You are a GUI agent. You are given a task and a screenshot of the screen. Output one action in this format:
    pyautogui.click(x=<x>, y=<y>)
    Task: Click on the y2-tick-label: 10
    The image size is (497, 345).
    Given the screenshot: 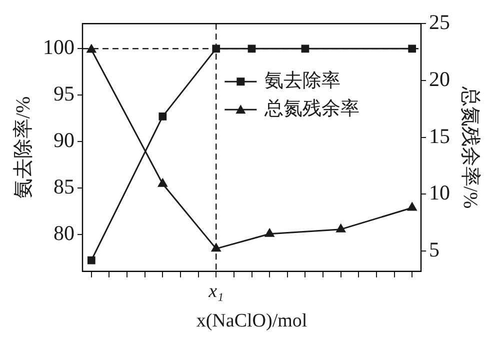 What is the action you would take?
    pyautogui.click(x=439, y=192)
    